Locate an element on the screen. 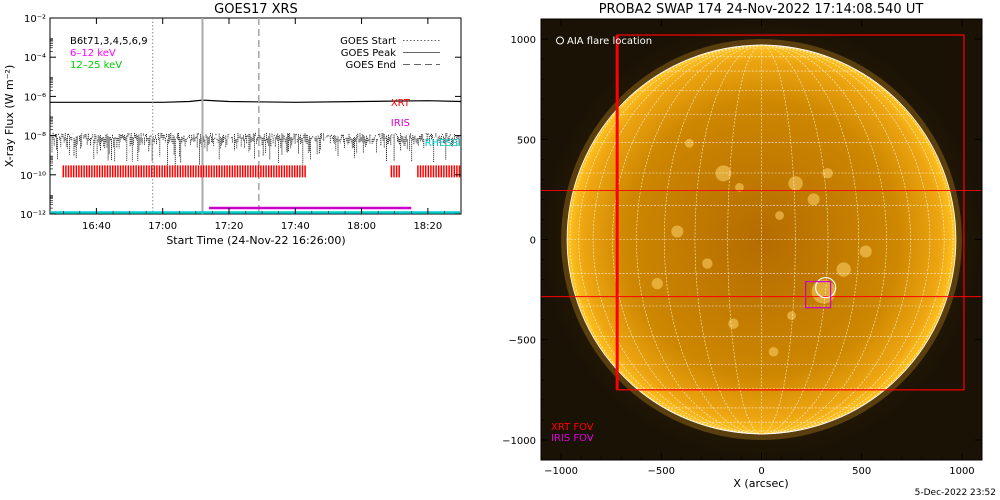 The image size is (1000, 500). swap-xtick-label-2: 0 is located at coordinates (761, 471).